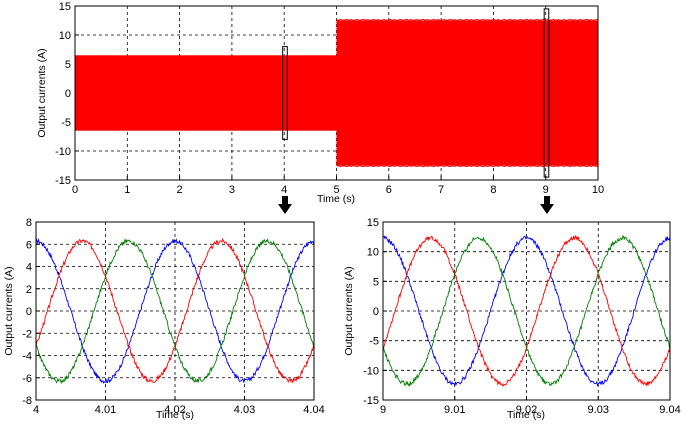 Image resolution: width=685 pixels, height=425 pixels. Describe the element at coordinates (29, 245) in the screenshot. I see `y-tick-label: 6` at that location.